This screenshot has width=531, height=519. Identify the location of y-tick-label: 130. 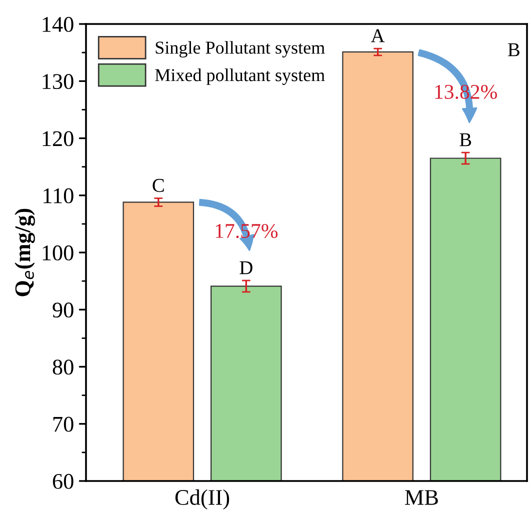
(58, 82).